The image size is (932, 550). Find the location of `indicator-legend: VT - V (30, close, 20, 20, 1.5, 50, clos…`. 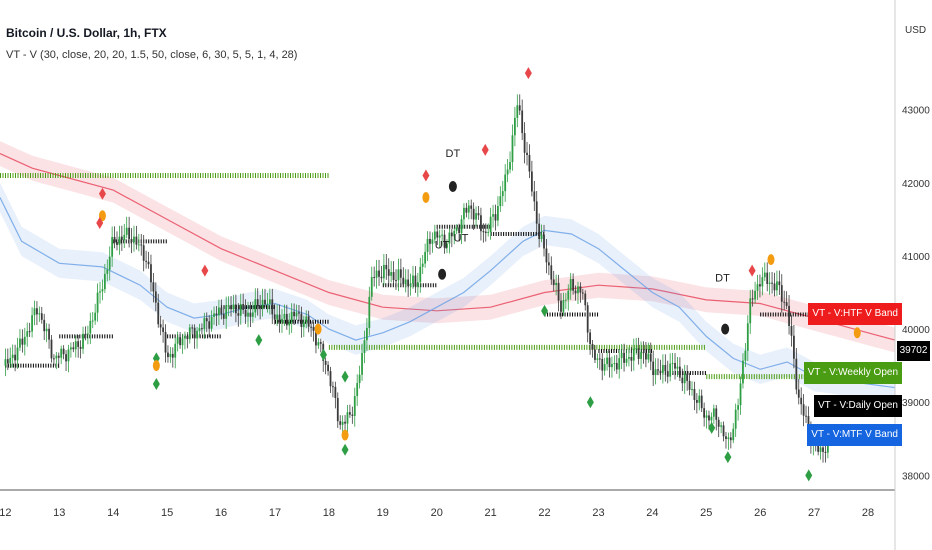

indicator-legend: VT - V (30, close, 20, 20, 1.5, 50, clos… is located at coordinates (152, 55).